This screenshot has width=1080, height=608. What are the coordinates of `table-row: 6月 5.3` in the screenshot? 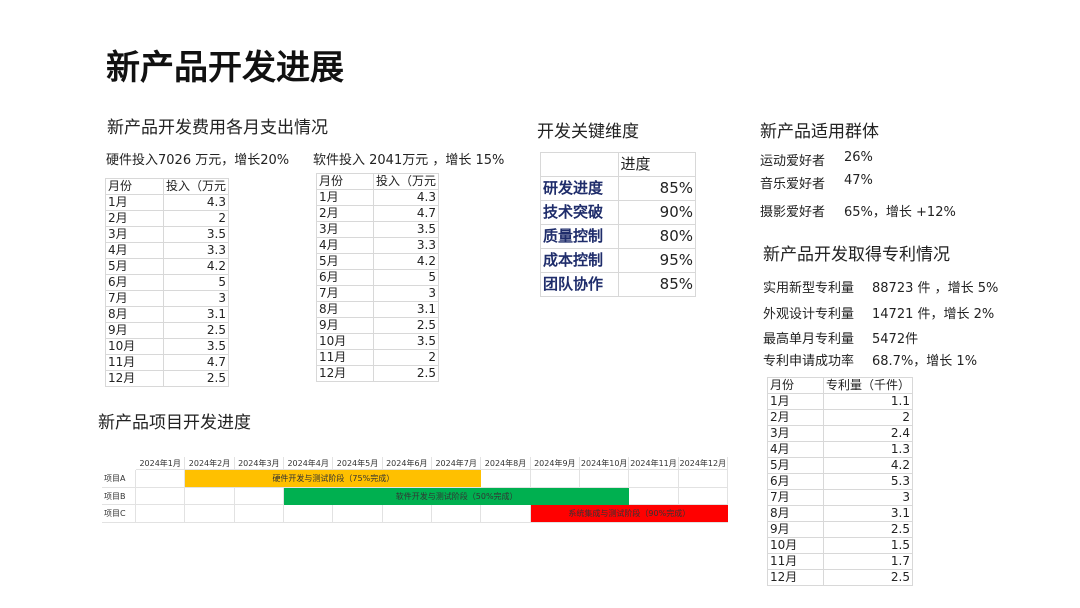 It's located at (840, 481).